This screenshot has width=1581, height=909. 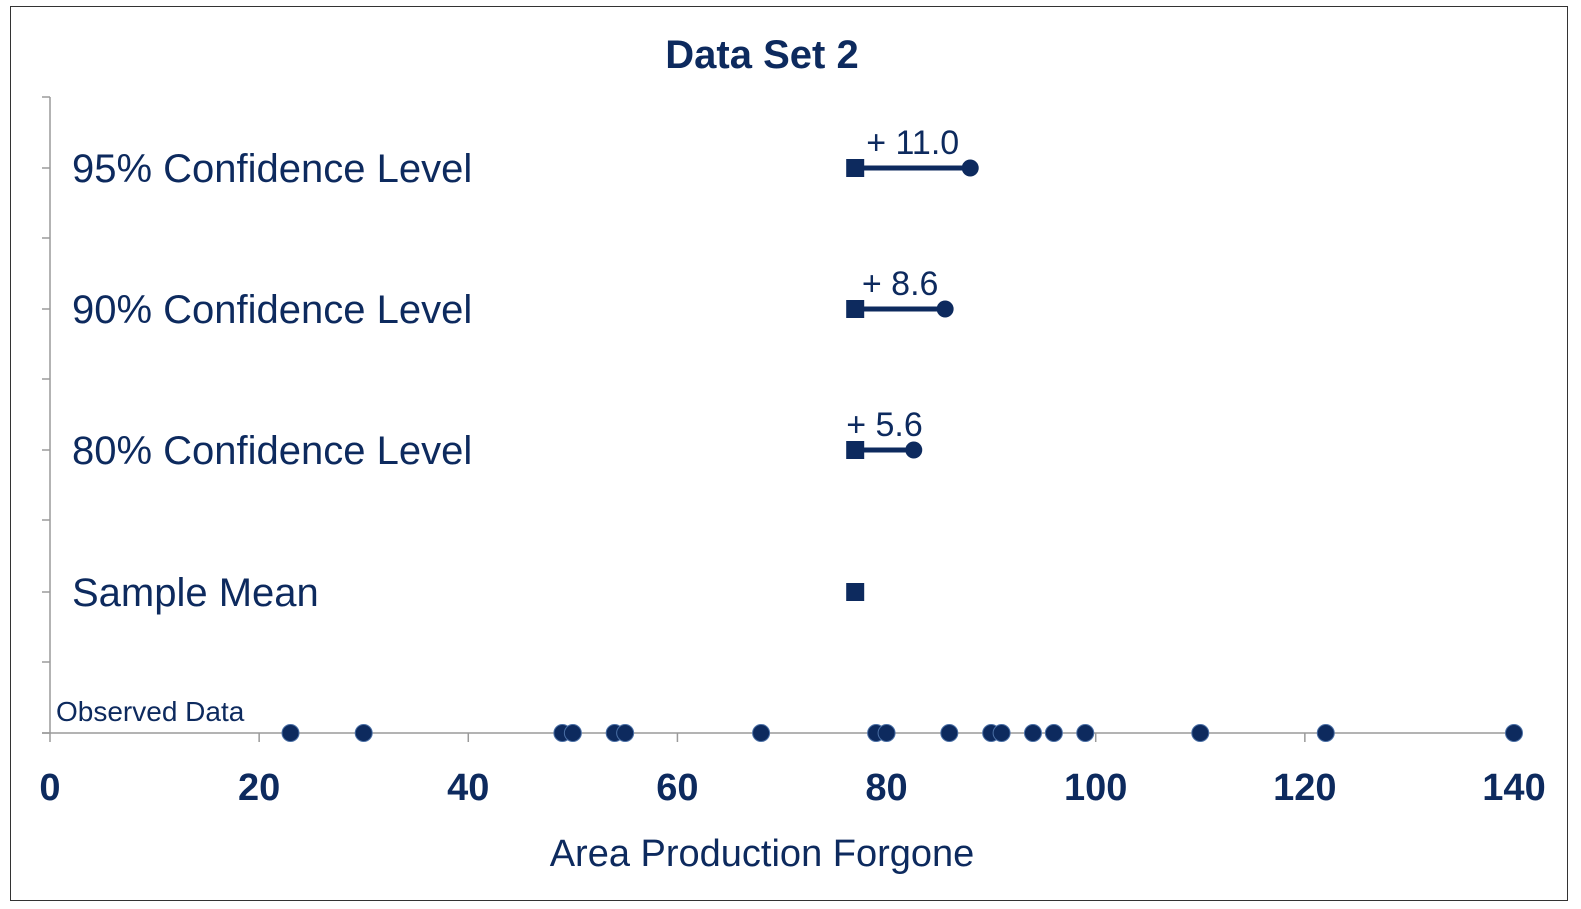 I want to click on x-tick-label: 100, so click(x=1095, y=788).